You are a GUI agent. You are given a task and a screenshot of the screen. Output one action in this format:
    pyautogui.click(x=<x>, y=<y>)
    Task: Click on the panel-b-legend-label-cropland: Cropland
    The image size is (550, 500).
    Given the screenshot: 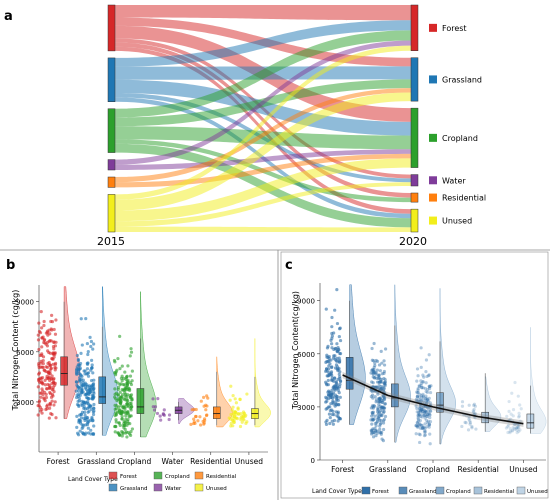 What is the action you would take?
    pyautogui.click(x=177, y=477)
    